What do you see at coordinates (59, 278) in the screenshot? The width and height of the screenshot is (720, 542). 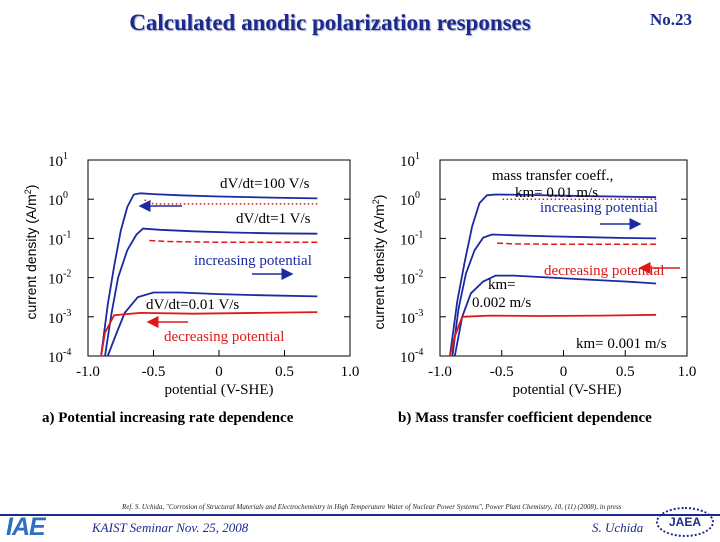 I see `chart-a-ytick-label: 10⁻²` at bounding box center [59, 278].